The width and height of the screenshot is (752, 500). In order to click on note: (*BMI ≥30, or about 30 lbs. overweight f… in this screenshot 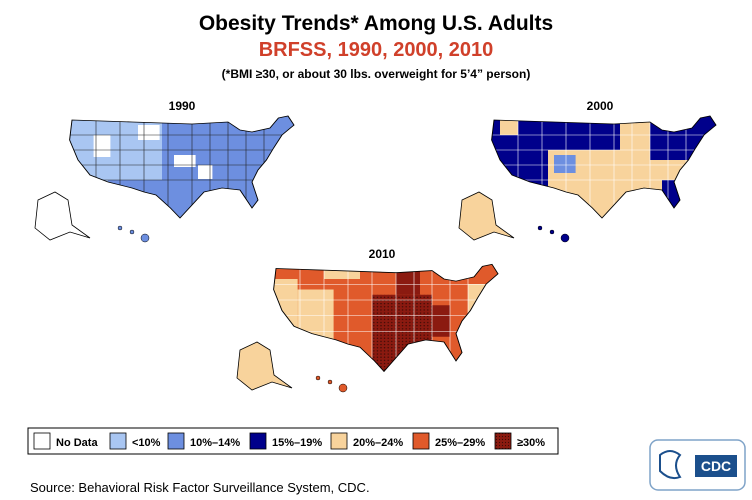, I will do `click(376, 74)`.